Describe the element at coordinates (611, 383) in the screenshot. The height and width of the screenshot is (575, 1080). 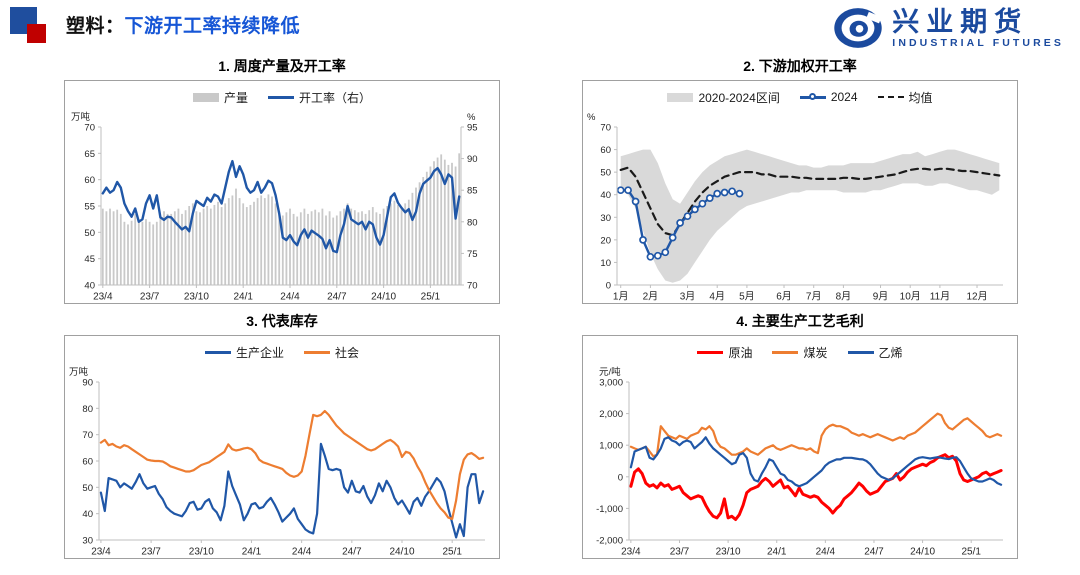
I see `svg-text: 3,000` at that location.